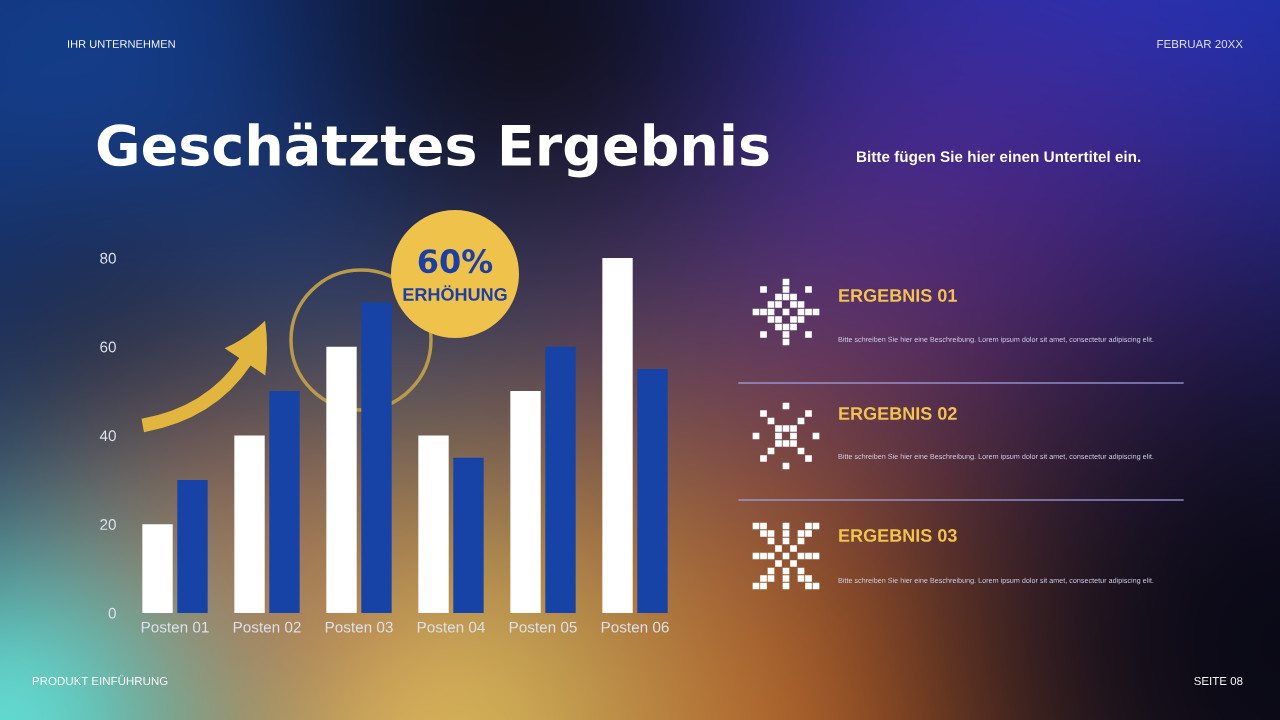  What do you see at coordinates (121, 44) in the screenshot?
I see `text: IHR UNTERNEHMEN` at bounding box center [121, 44].